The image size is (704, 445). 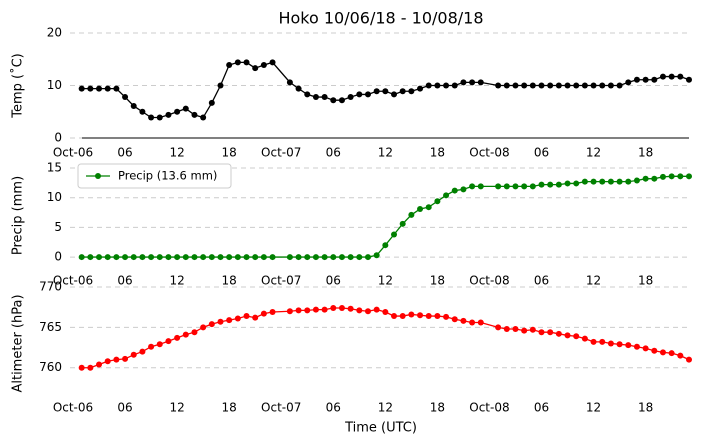 What do you see at coordinates (489, 153) in the screenshot?
I see `x-tick-label: Oct-08` at bounding box center [489, 153].